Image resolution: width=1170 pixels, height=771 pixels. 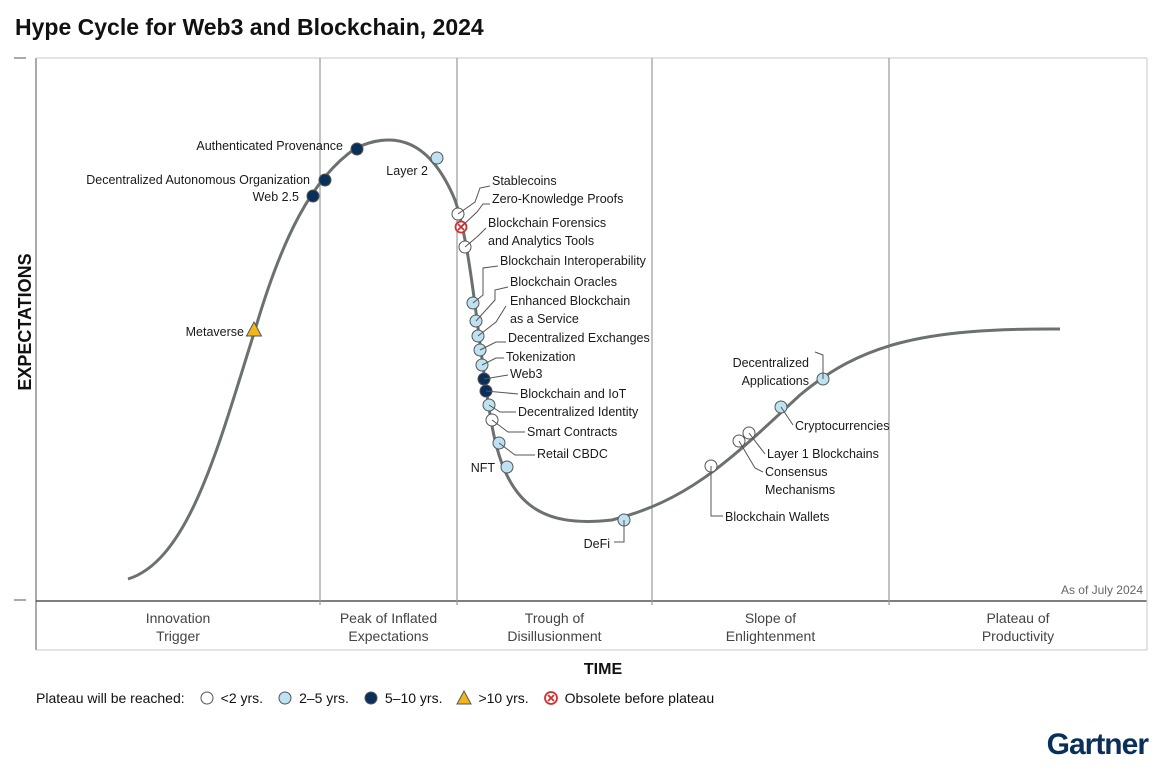 What do you see at coordinates (557, 199) in the screenshot?
I see `technology-label: Zero-Knowledge Proofs` at bounding box center [557, 199].